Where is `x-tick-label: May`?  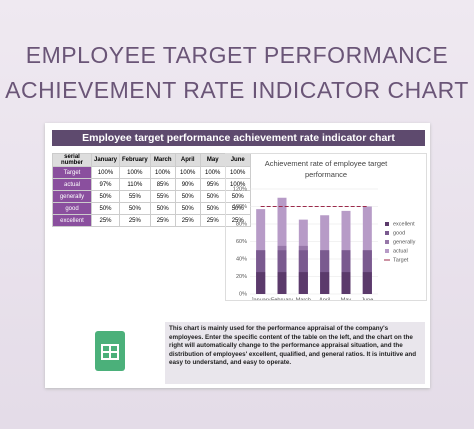
x-tick-label: May is located at coordinates (346, 298).